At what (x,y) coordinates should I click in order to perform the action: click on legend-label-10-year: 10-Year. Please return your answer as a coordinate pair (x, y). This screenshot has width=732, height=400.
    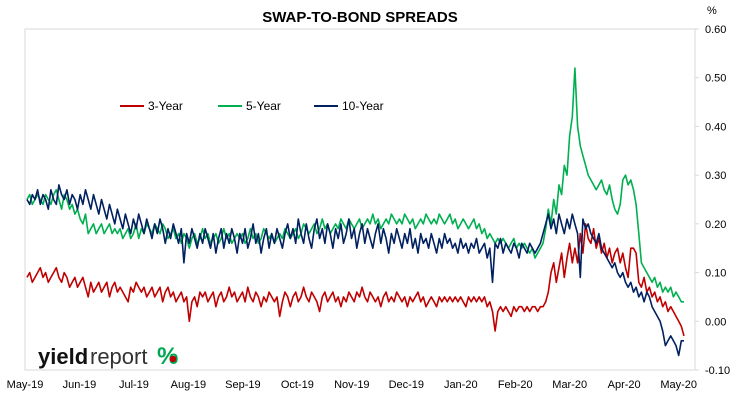
    Looking at the image, I should click on (363, 106).